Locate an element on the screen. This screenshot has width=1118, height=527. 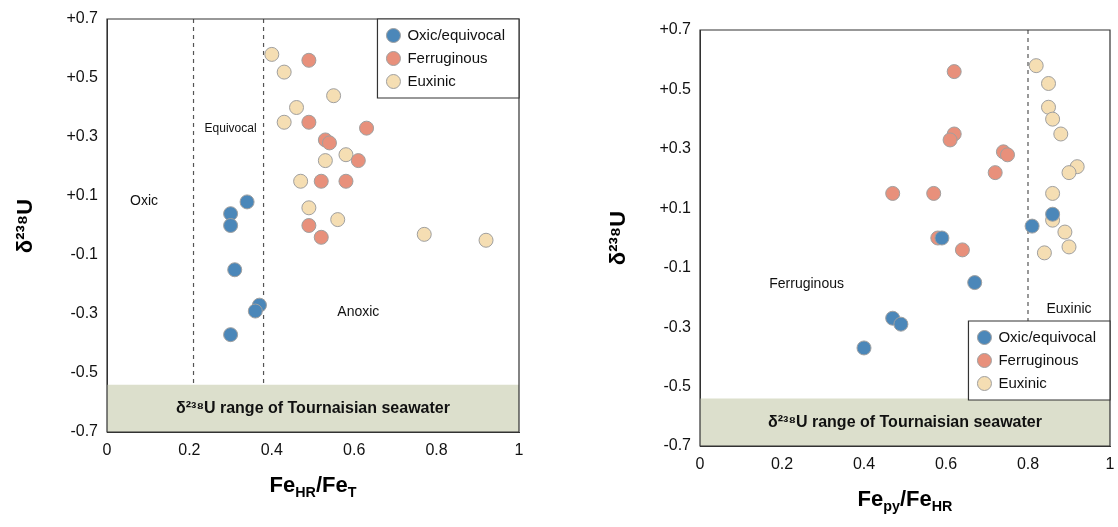
x-axis-title: Fe$_{HR}$/Fe$_{T}$ is located at coordinates (313, 486).